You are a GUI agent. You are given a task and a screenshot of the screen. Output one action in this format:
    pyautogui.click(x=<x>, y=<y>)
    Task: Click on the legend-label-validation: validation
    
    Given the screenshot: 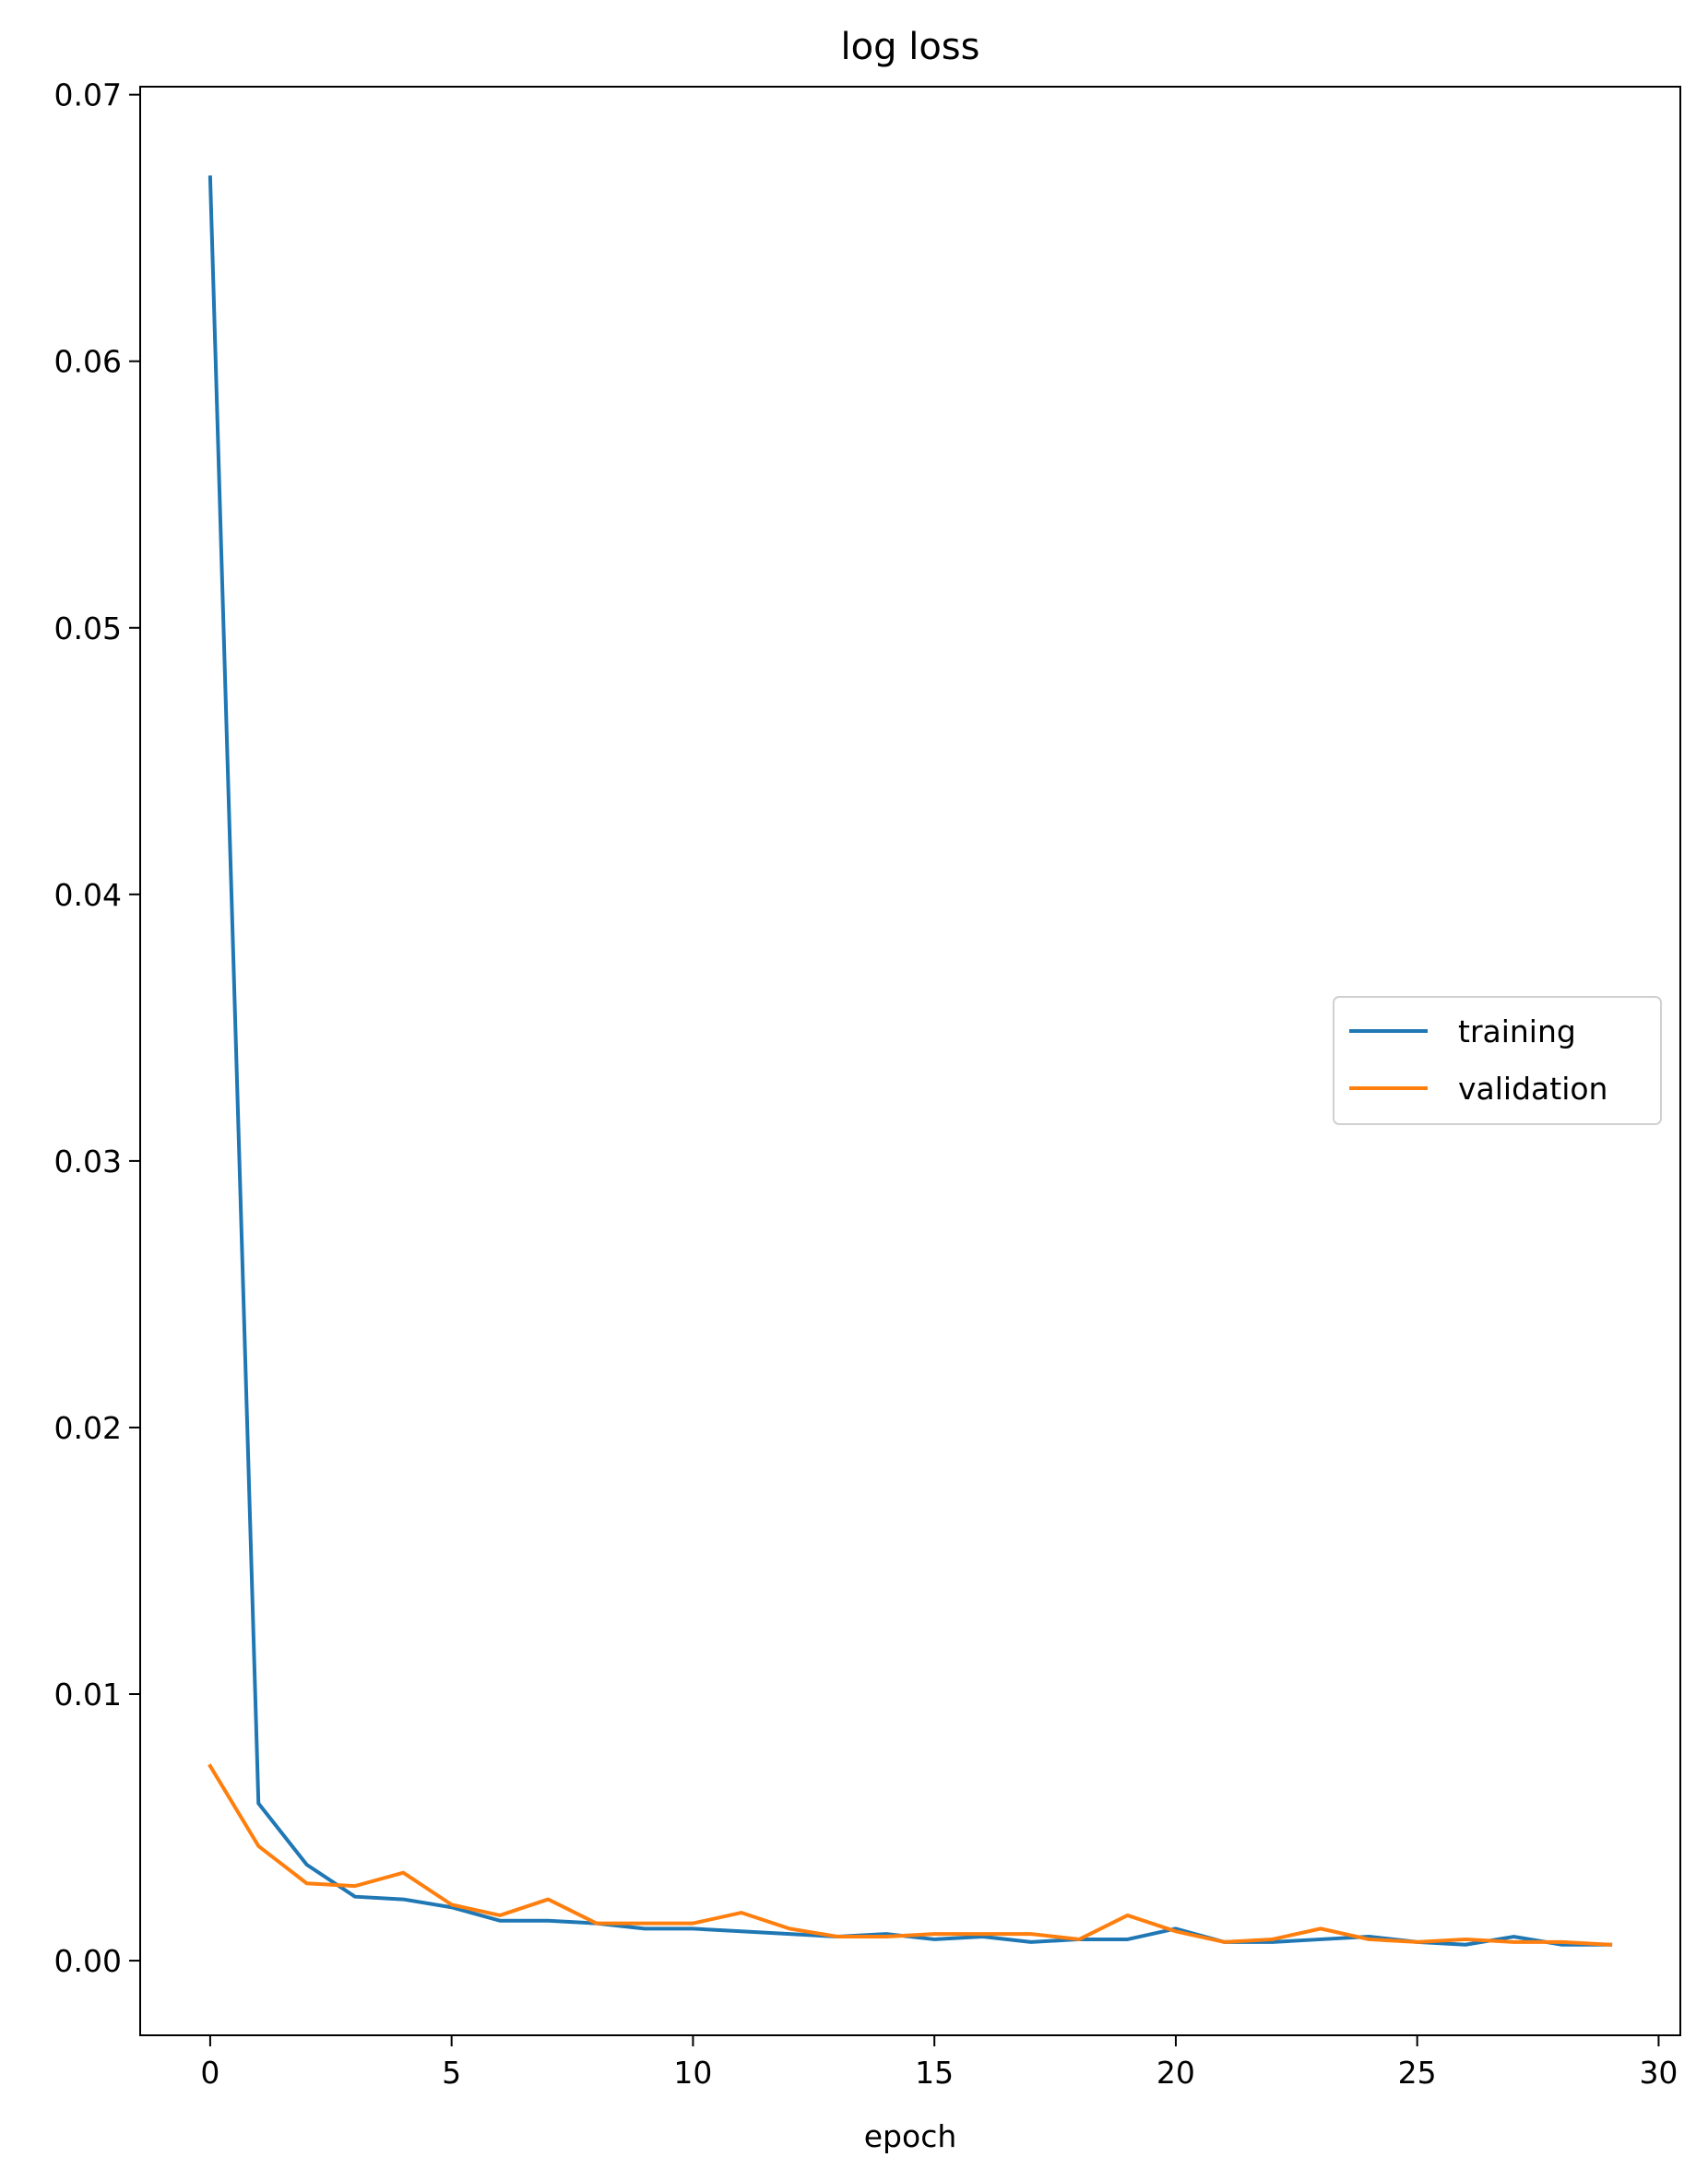 What is the action you would take?
    pyautogui.click(x=1533, y=1089)
    